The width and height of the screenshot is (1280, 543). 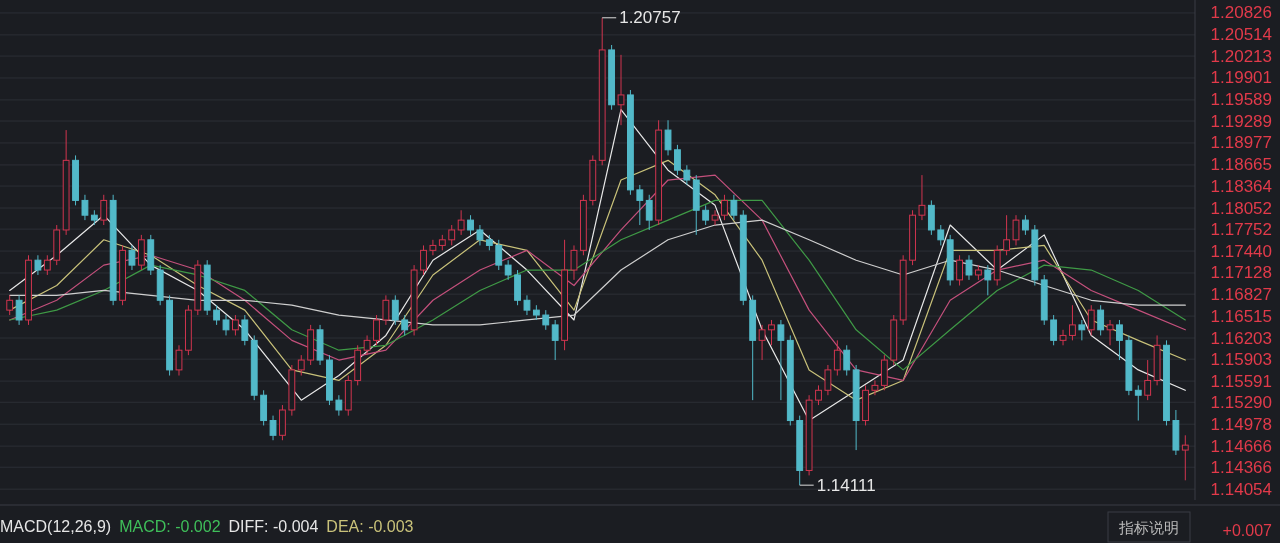 I want to click on y-tick-label: 1.15591, so click(x=1241, y=381).